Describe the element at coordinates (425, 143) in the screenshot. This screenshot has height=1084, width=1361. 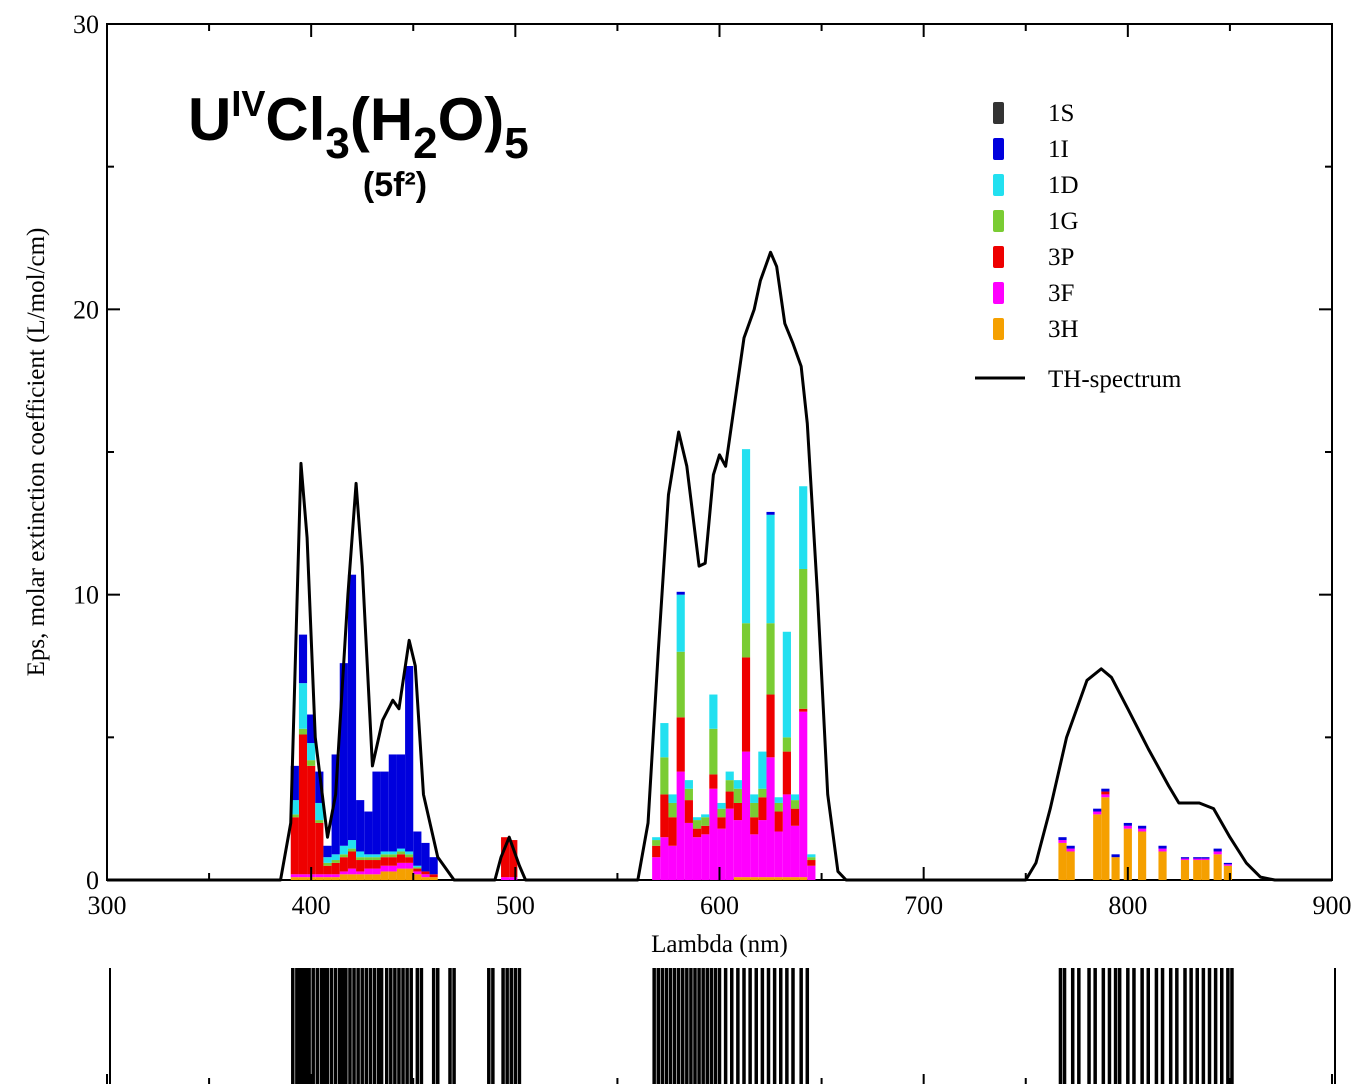
I see `title-part: 2` at that location.